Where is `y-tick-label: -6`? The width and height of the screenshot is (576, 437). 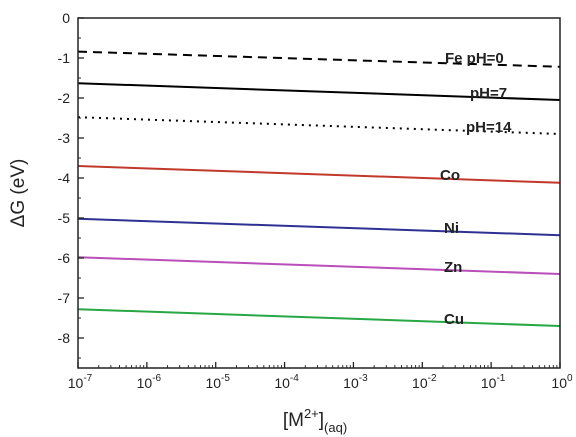
y-tick-label: -6 is located at coordinates (64, 258).